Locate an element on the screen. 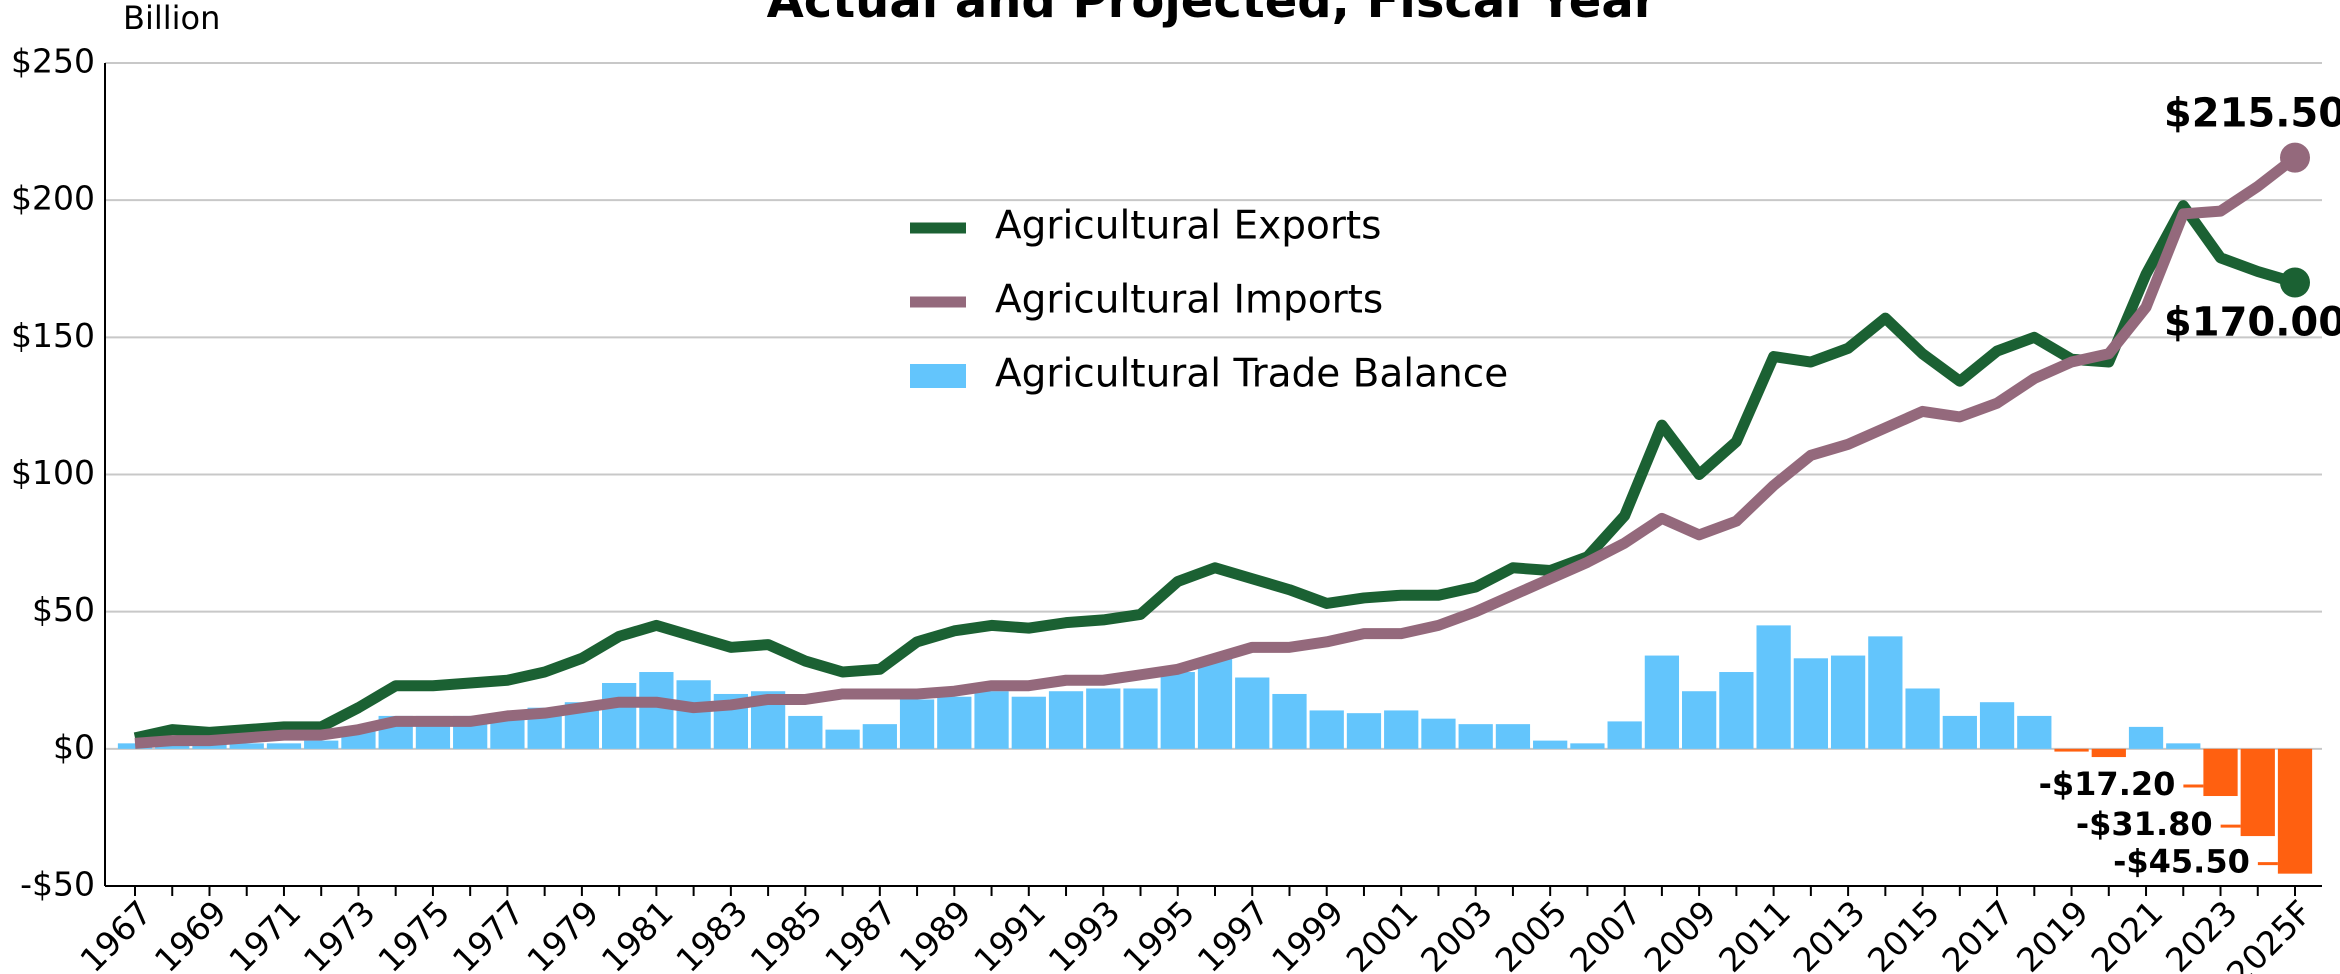  x-tick-label: 1977 is located at coordinates (488, 933).